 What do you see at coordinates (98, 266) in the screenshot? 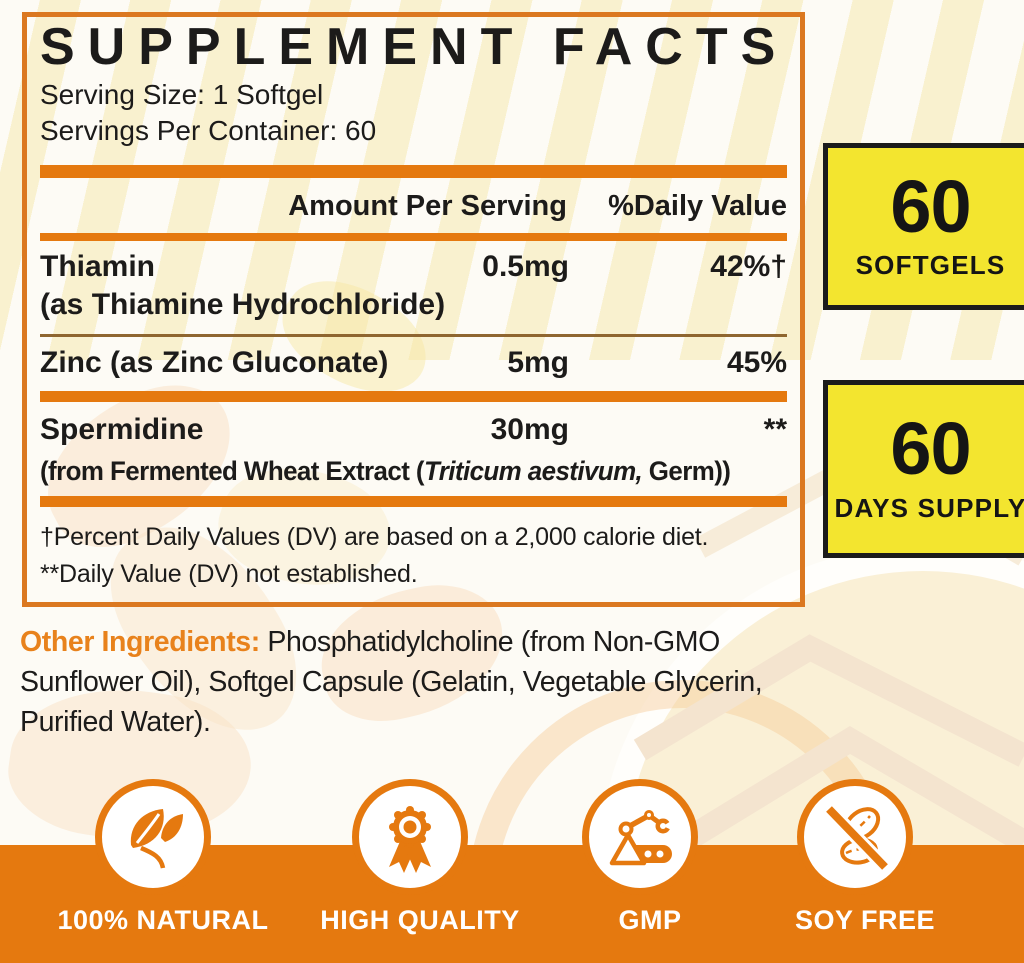
I see `ingredient-name: Thiamin` at bounding box center [98, 266].